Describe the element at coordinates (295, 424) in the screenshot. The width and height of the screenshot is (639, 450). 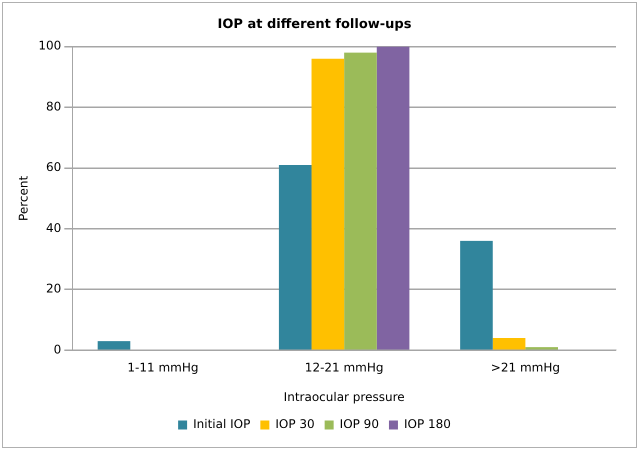
I see `legend-label: IOP 30` at that location.